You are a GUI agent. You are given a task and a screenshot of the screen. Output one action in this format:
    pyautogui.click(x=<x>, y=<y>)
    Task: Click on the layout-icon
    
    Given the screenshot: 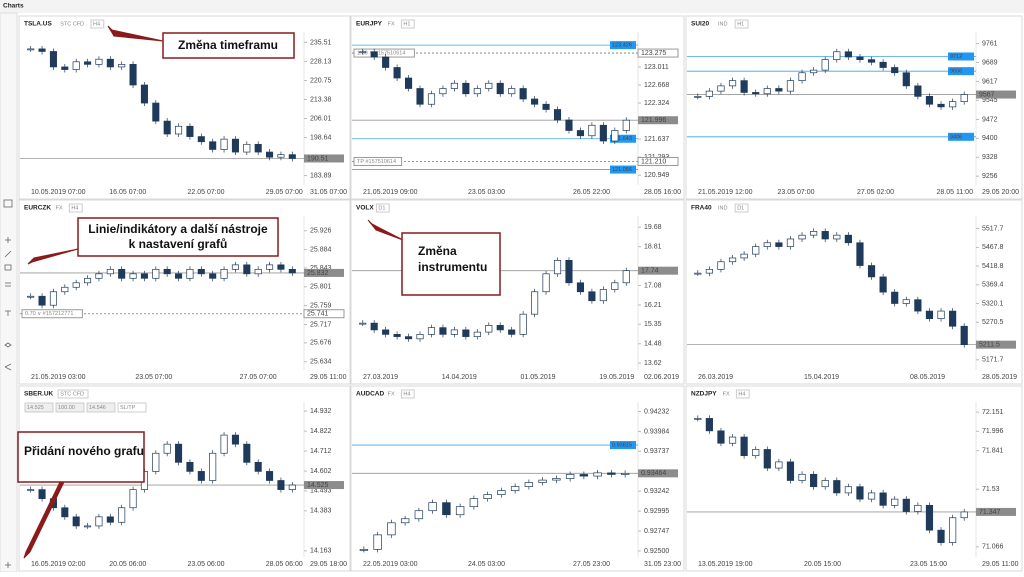 What is the action you would take?
    pyautogui.click(x=8, y=203)
    